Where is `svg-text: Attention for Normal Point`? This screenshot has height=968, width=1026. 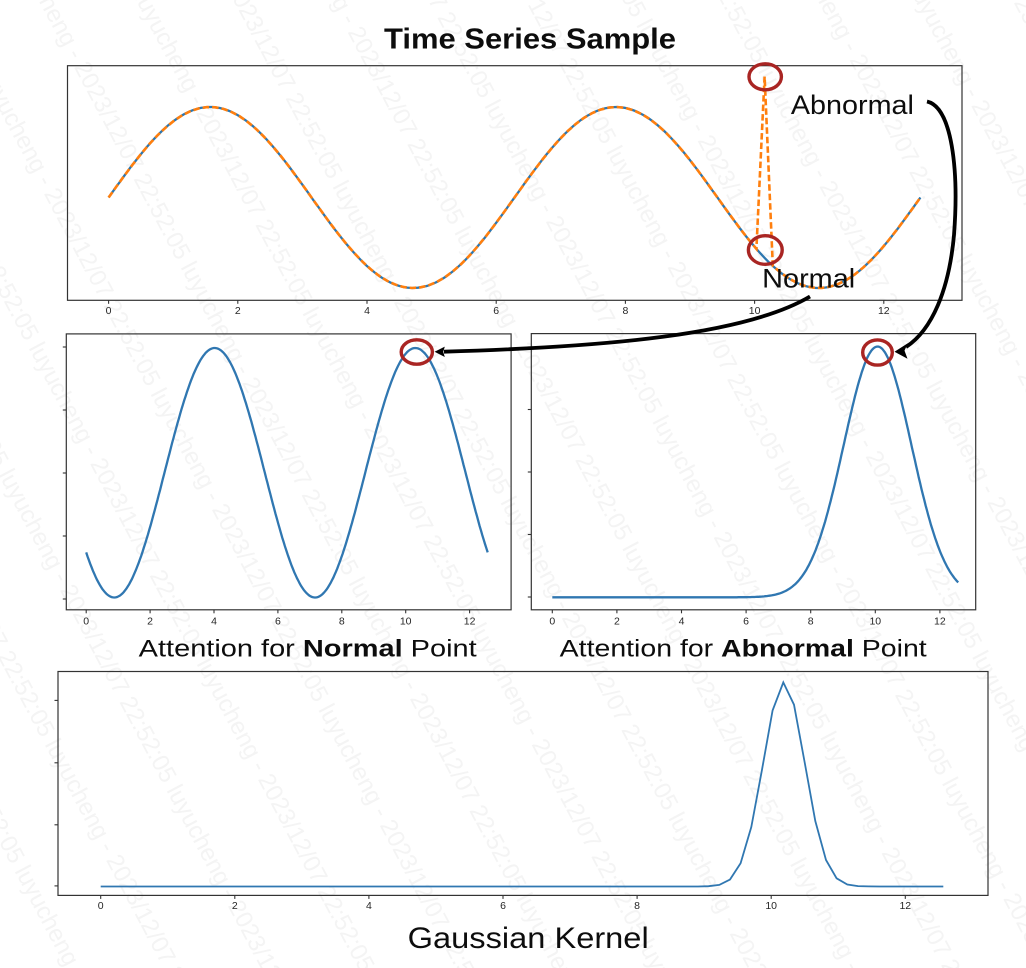 svg-text: Attention for Normal Point is located at coordinates (308, 649).